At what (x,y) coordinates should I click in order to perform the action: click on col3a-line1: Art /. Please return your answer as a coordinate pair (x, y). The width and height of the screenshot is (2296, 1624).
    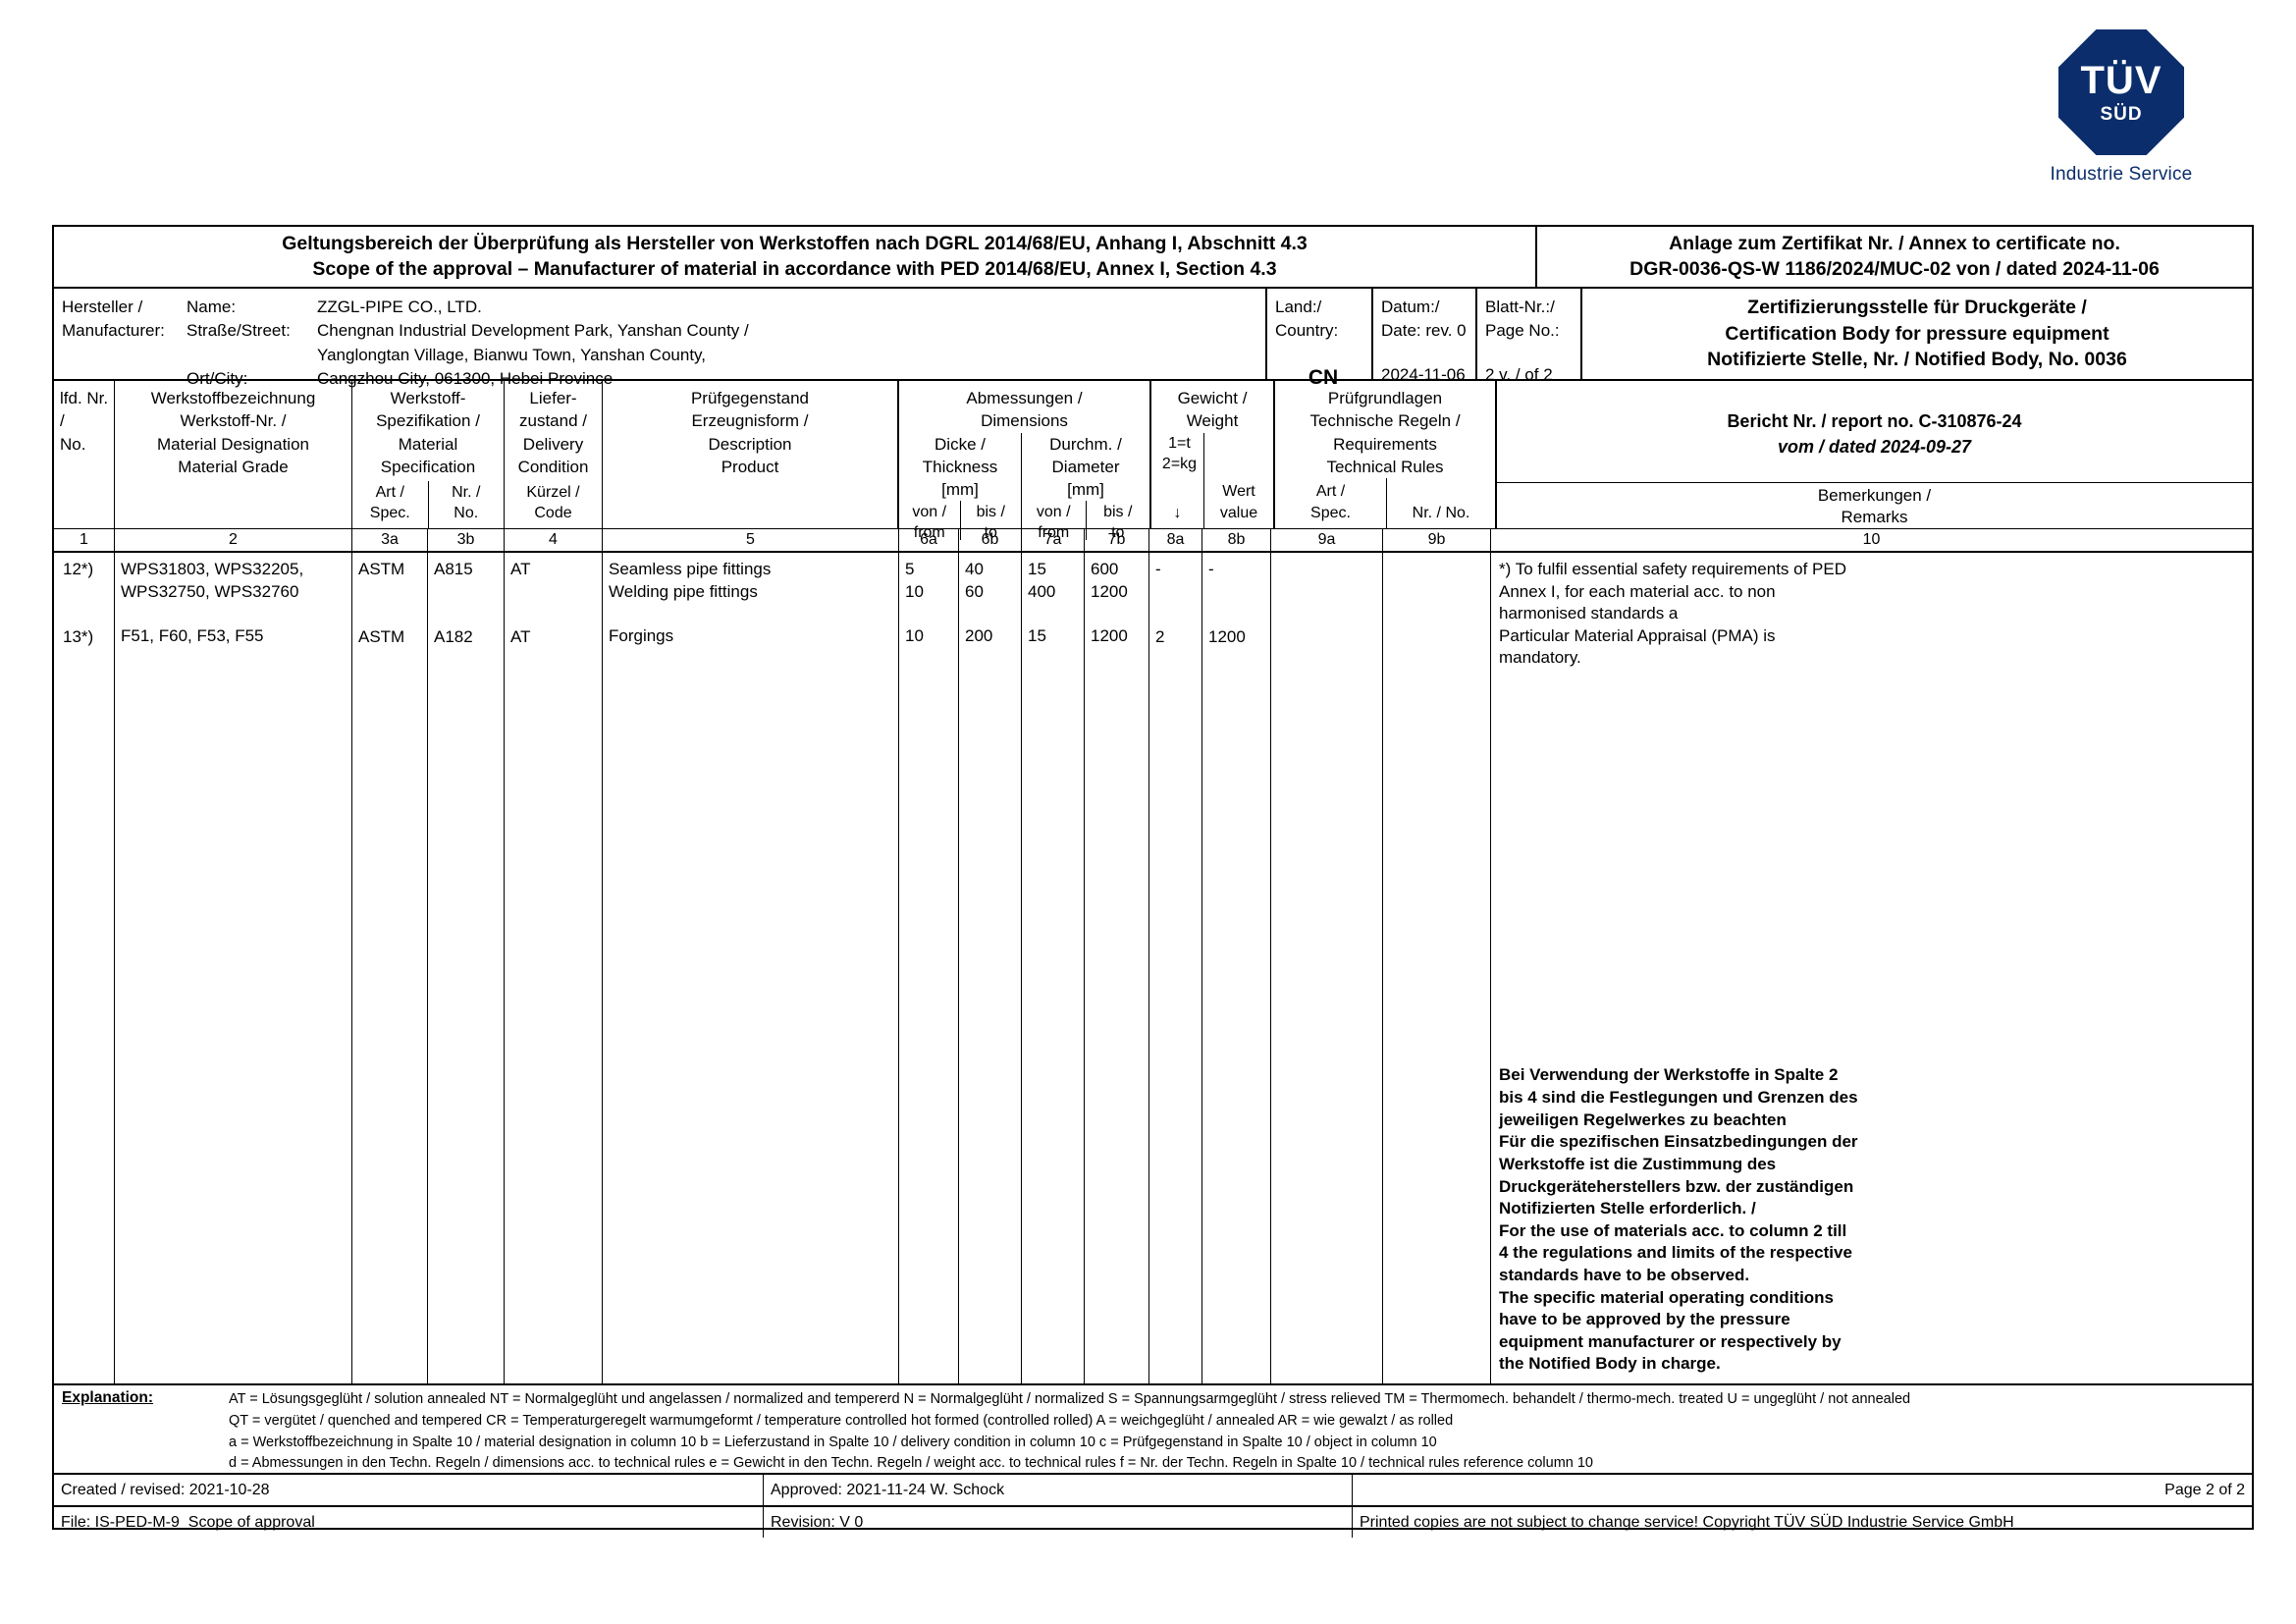
    Looking at the image, I should click on (389, 492).